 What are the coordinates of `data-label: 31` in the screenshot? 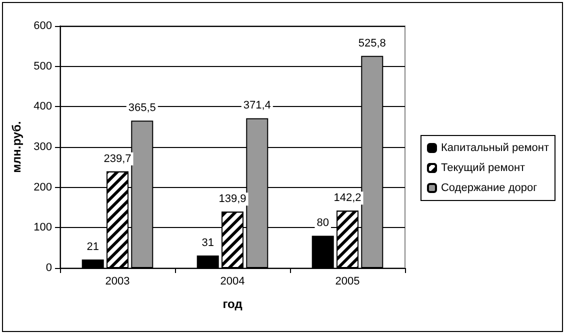 It's located at (208, 242).